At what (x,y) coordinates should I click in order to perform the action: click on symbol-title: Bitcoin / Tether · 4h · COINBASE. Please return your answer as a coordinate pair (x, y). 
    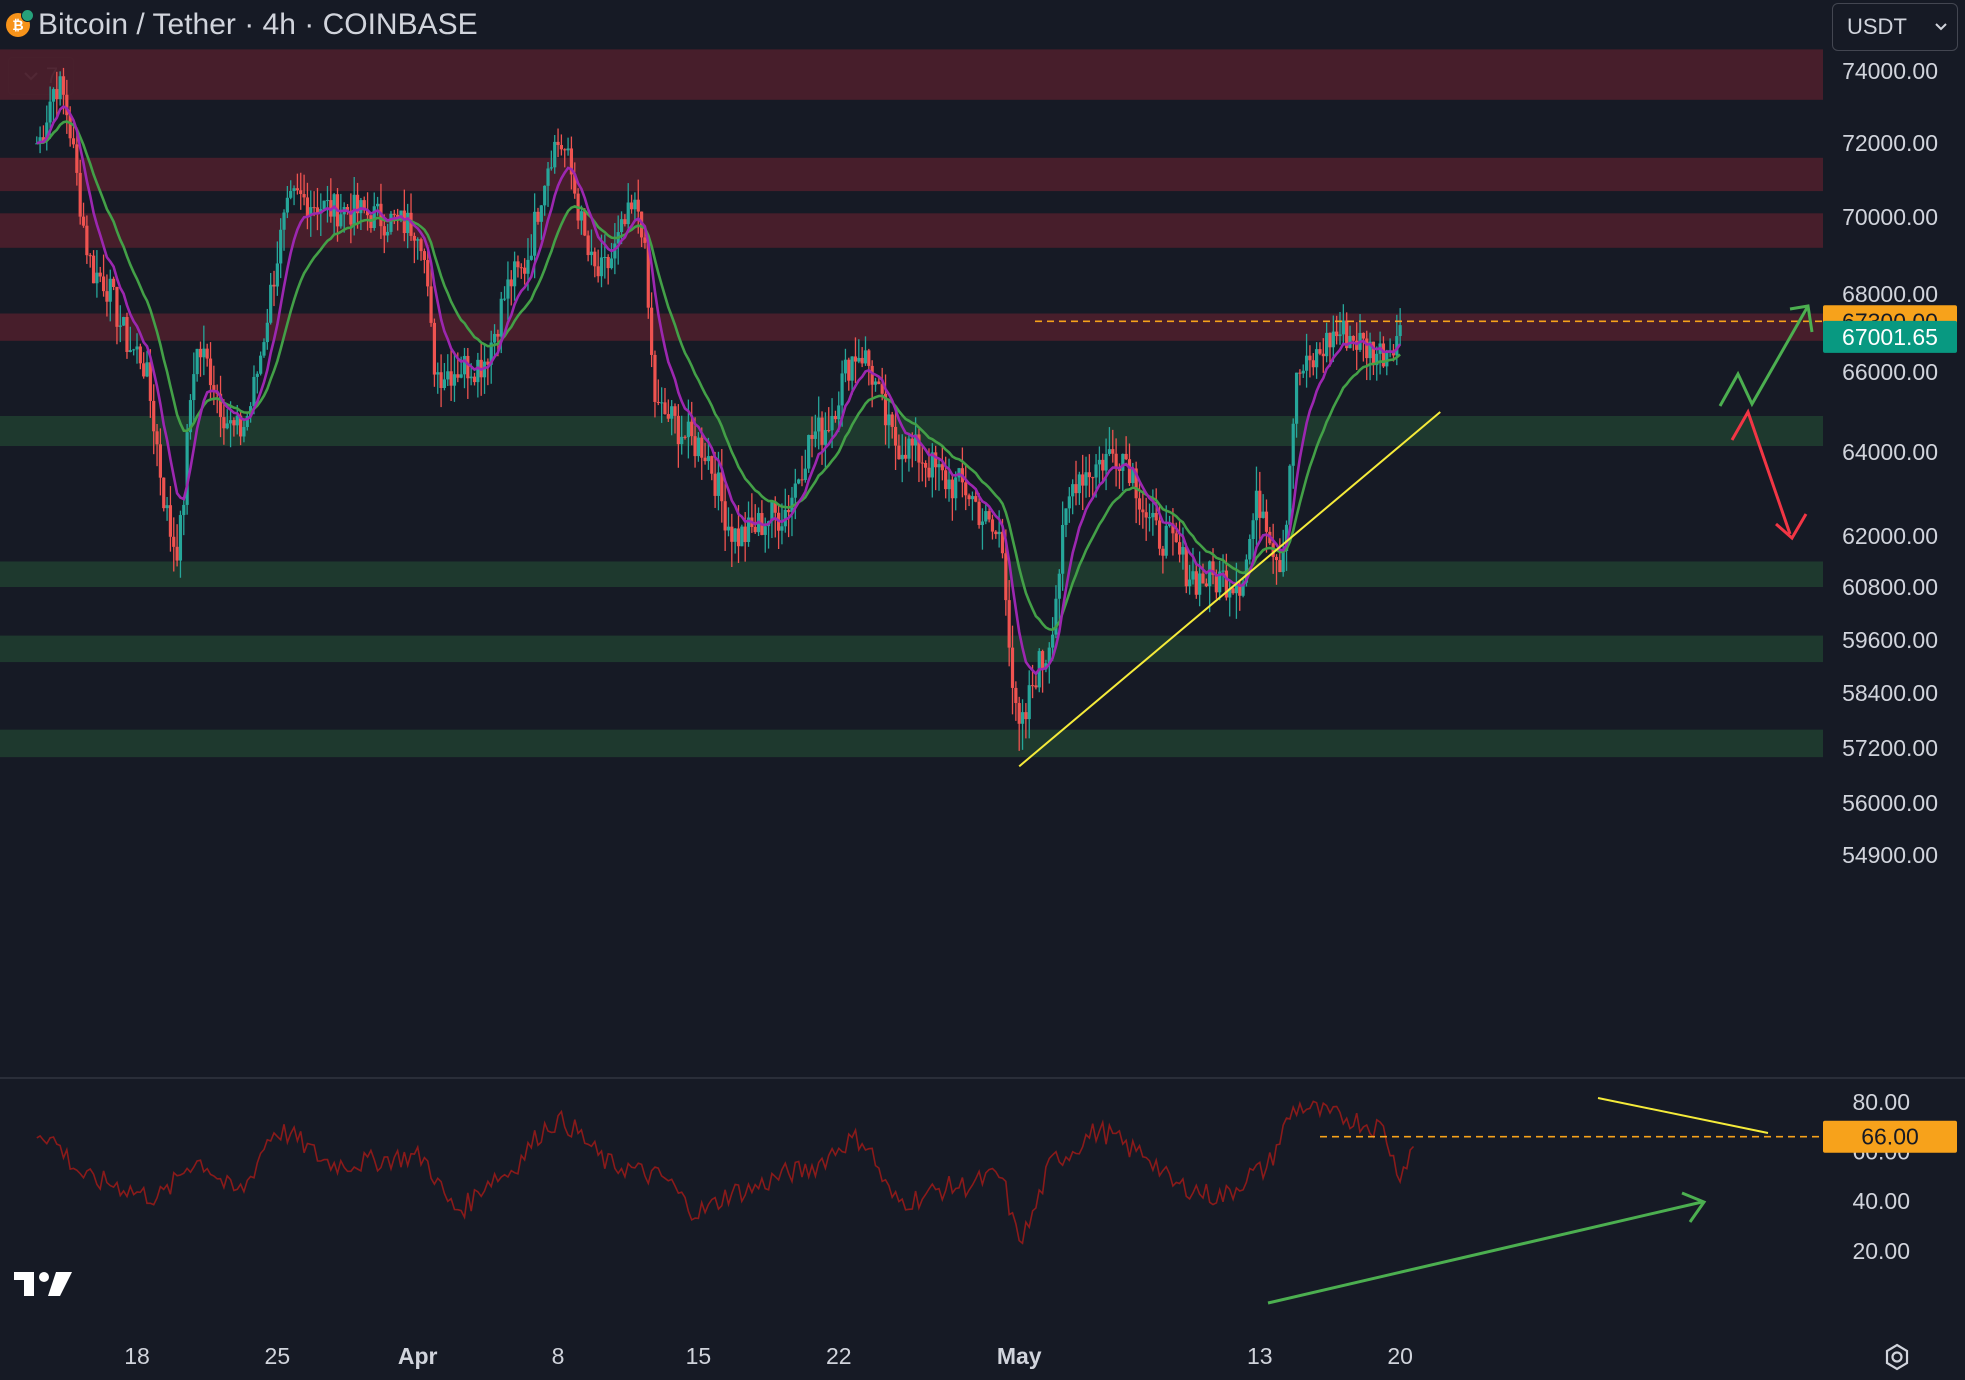
    Looking at the image, I should click on (258, 24).